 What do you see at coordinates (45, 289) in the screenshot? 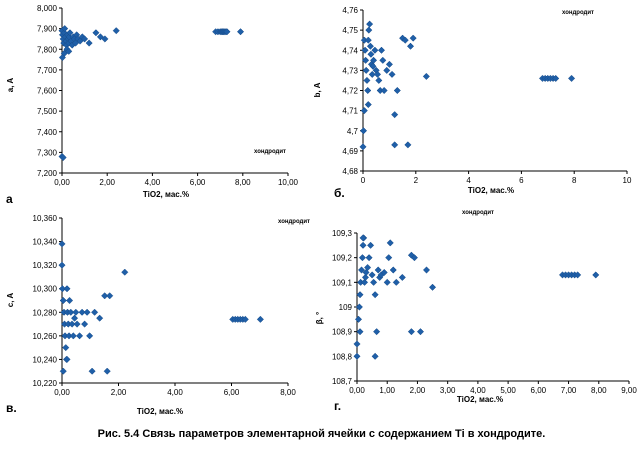
I see `y-tick-label: 10,300` at bounding box center [45, 289].